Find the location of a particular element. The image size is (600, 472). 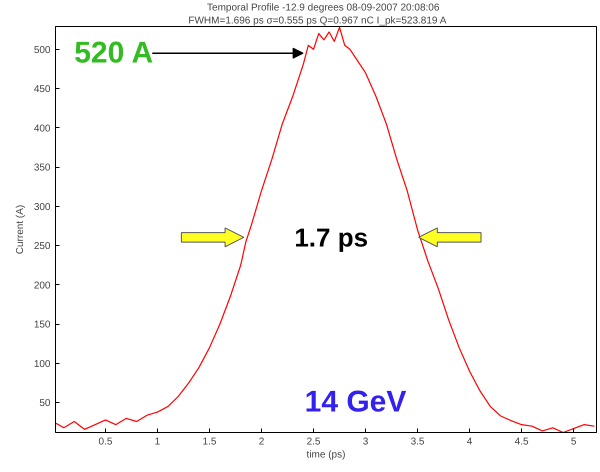

y-tick-label: 50 is located at coordinates (45, 404).